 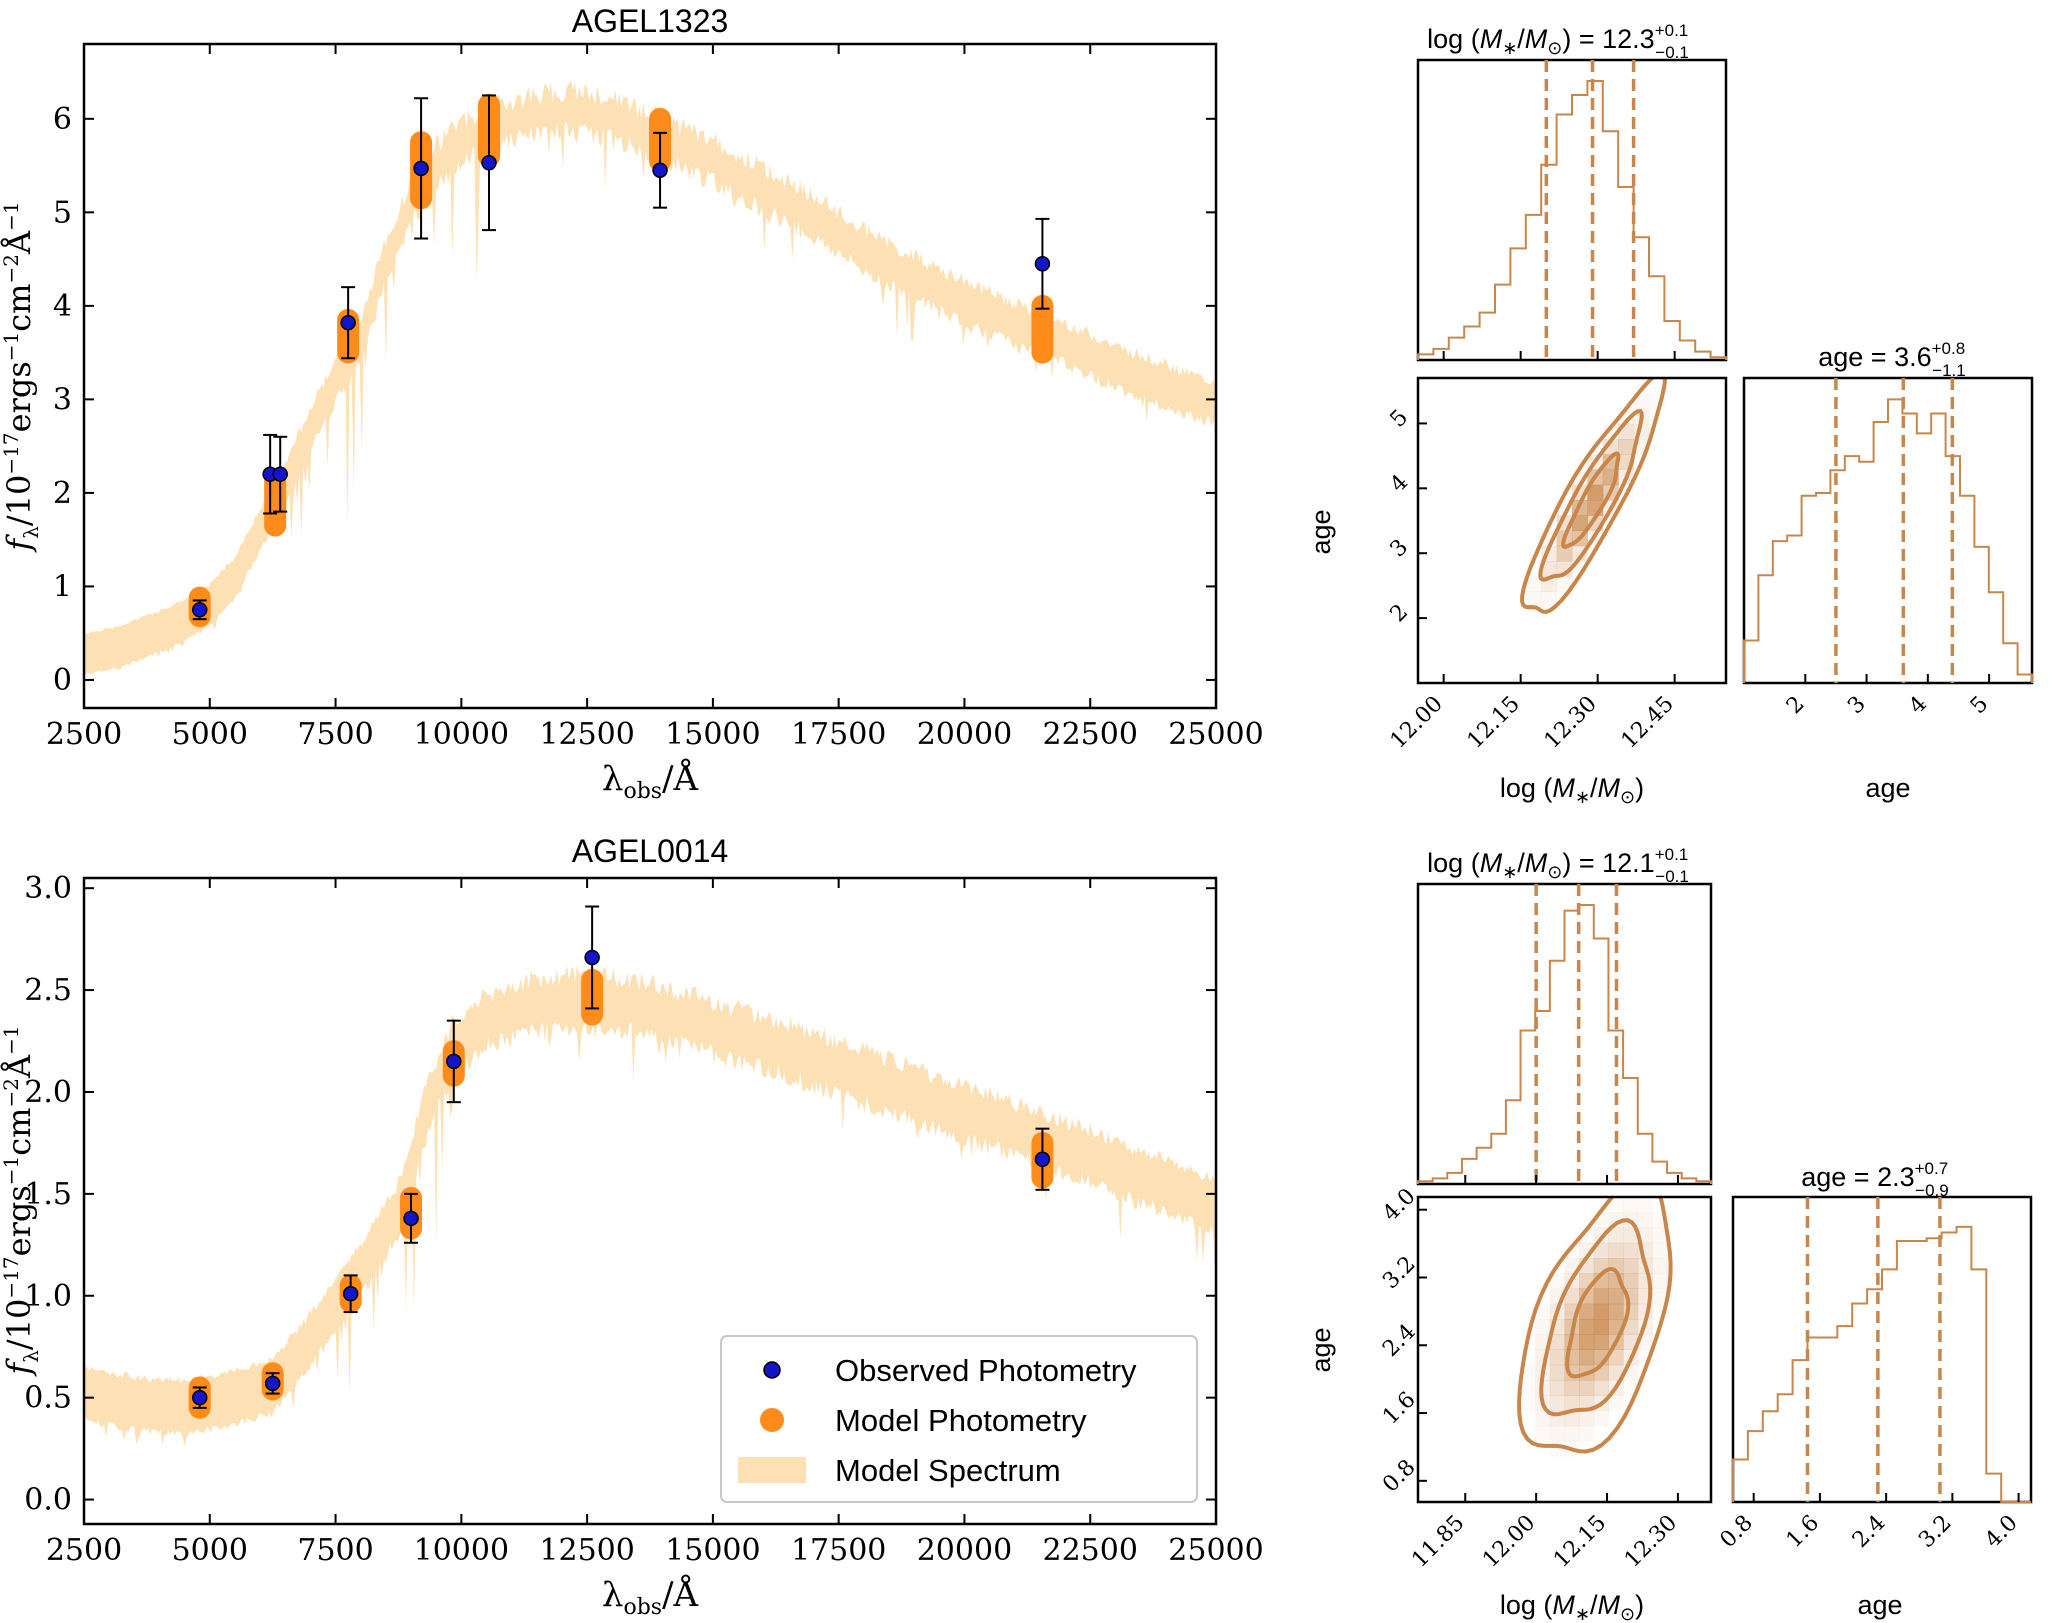 I want to click on corner2-mass-hist-frame, so click(x=1564, y=1034).